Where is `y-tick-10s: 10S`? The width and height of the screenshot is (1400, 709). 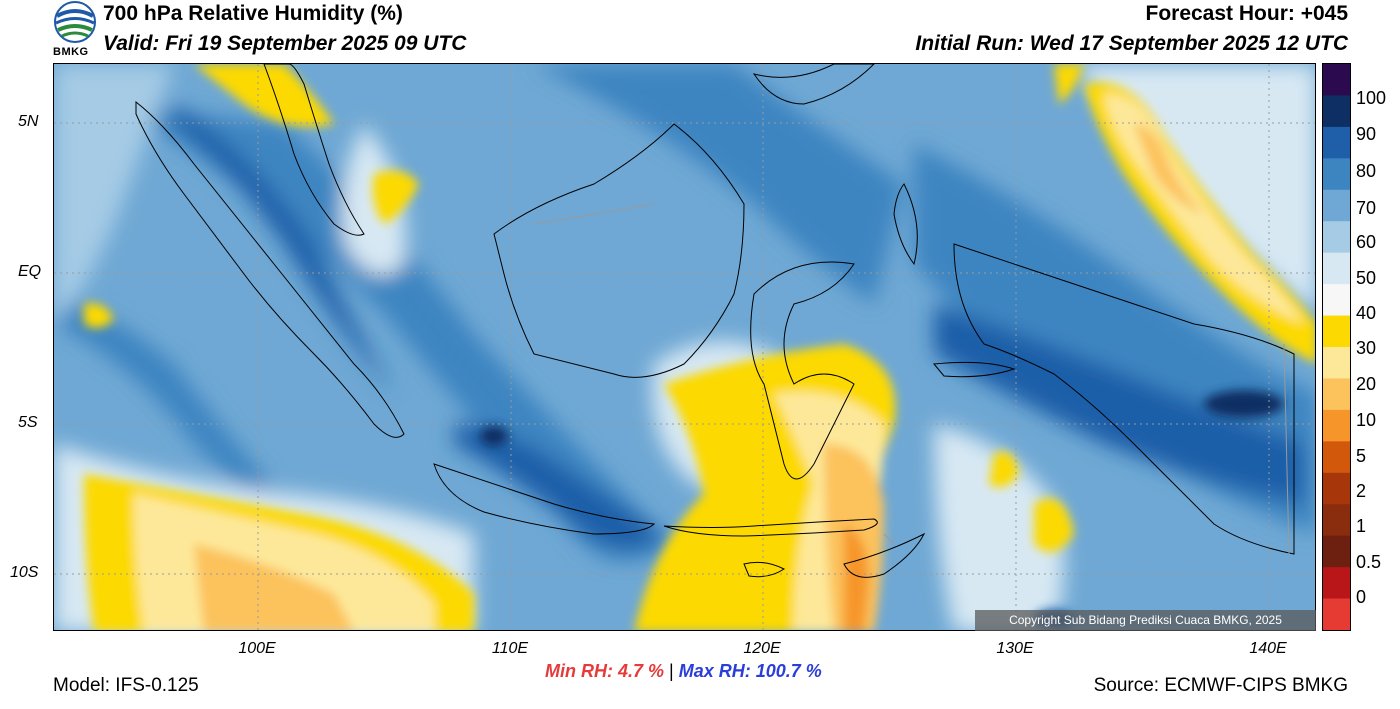
y-tick-10s: 10S is located at coordinates (24, 572).